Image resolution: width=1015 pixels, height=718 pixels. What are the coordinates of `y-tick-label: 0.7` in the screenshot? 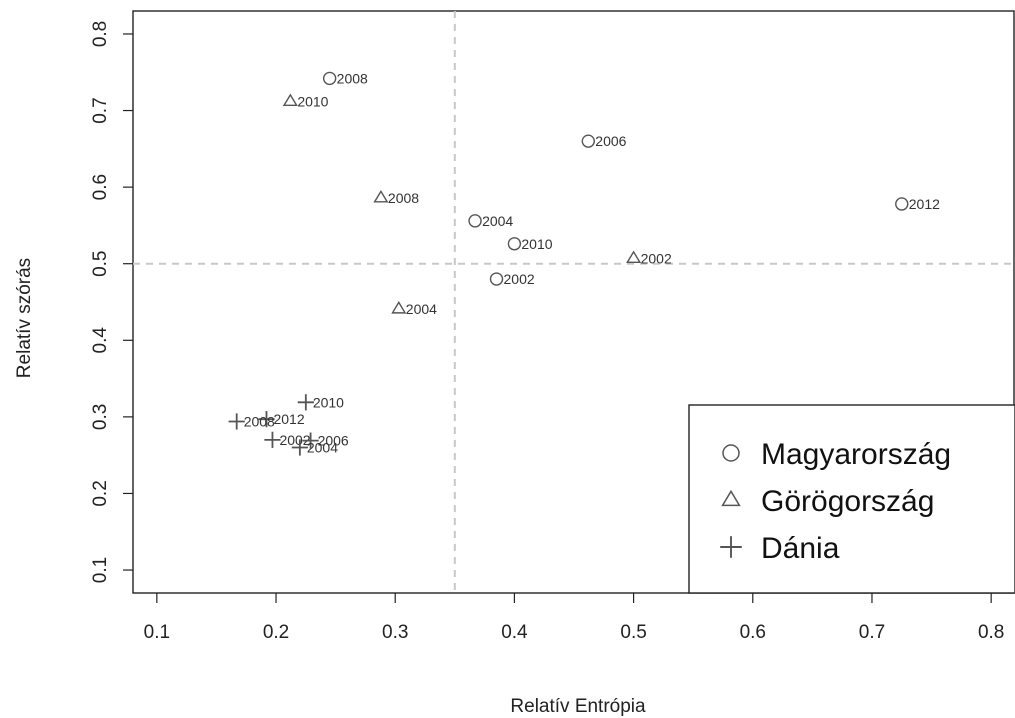 It's located at (100, 110).